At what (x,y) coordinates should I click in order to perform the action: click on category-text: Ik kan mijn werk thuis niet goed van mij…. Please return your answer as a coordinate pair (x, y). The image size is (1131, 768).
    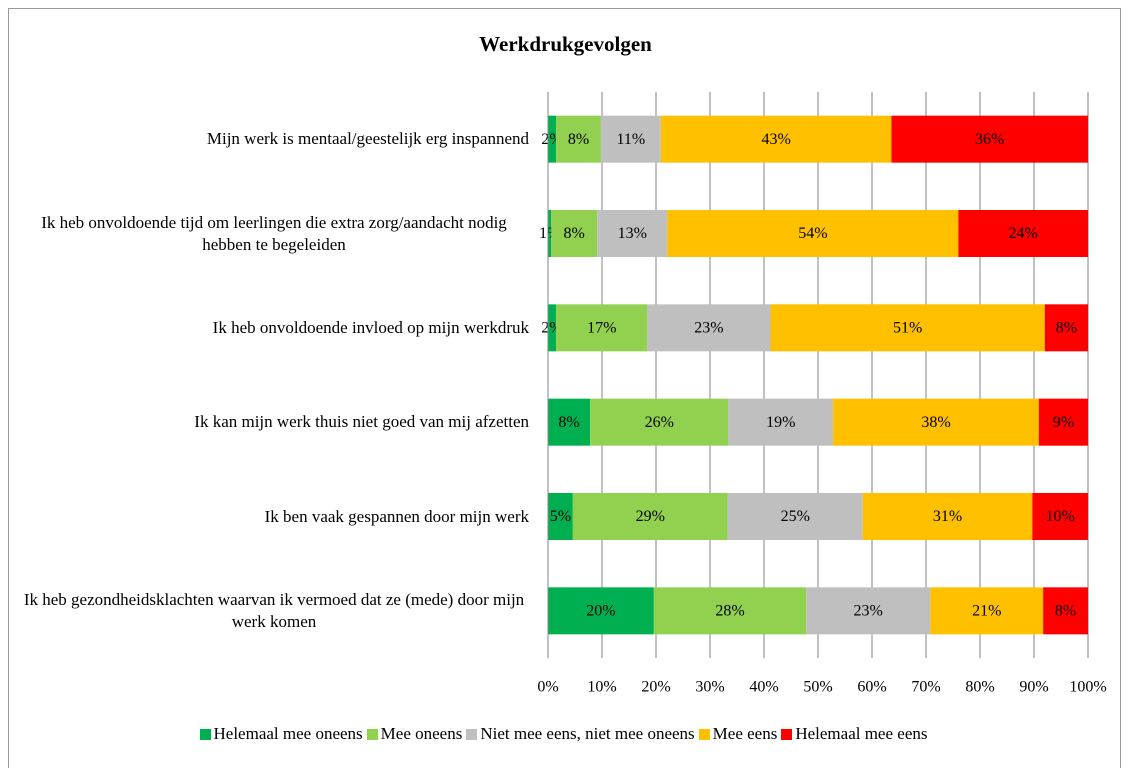
    Looking at the image, I should click on (361, 422).